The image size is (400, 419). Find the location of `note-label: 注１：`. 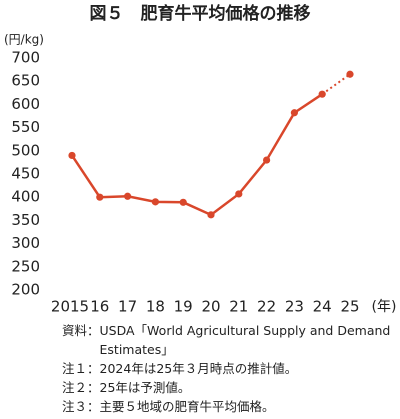

note-label: 注１： is located at coordinates (81, 368).